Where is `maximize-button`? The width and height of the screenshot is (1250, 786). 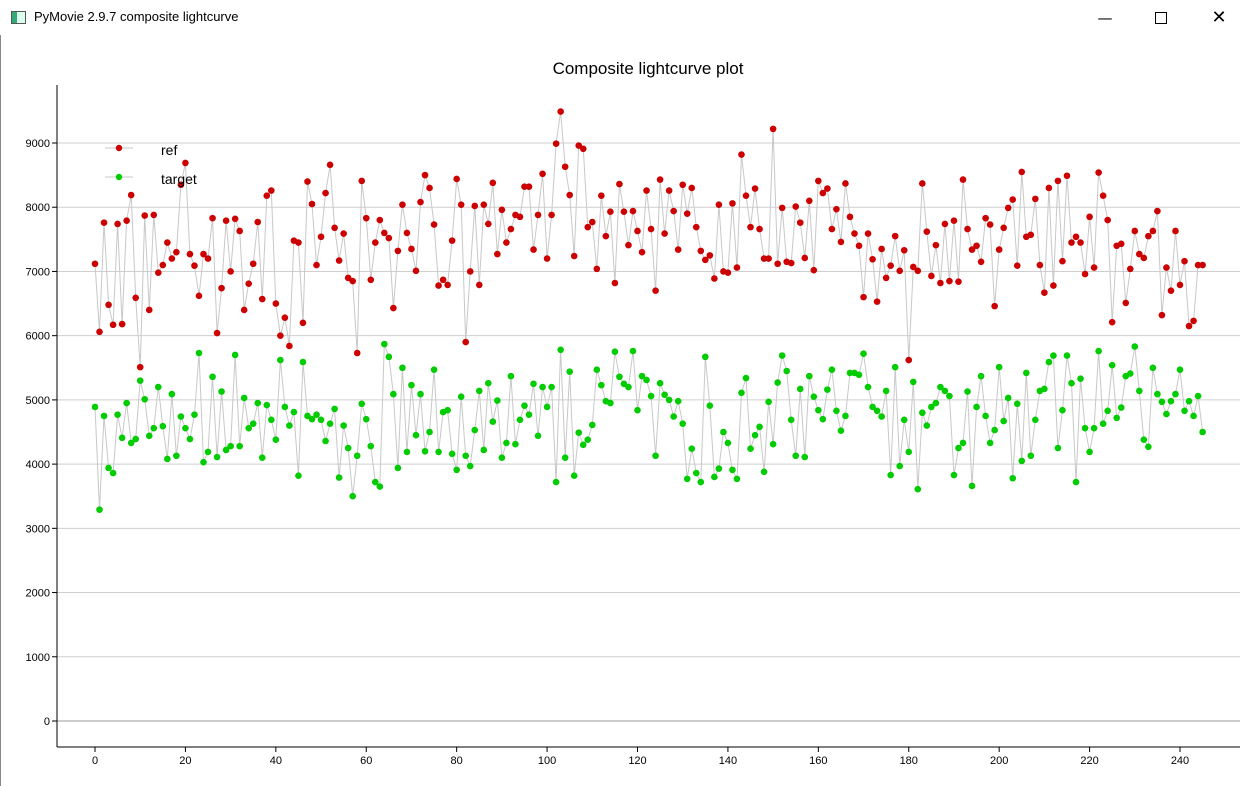
maximize-button is located at coordinates (1161, 17).